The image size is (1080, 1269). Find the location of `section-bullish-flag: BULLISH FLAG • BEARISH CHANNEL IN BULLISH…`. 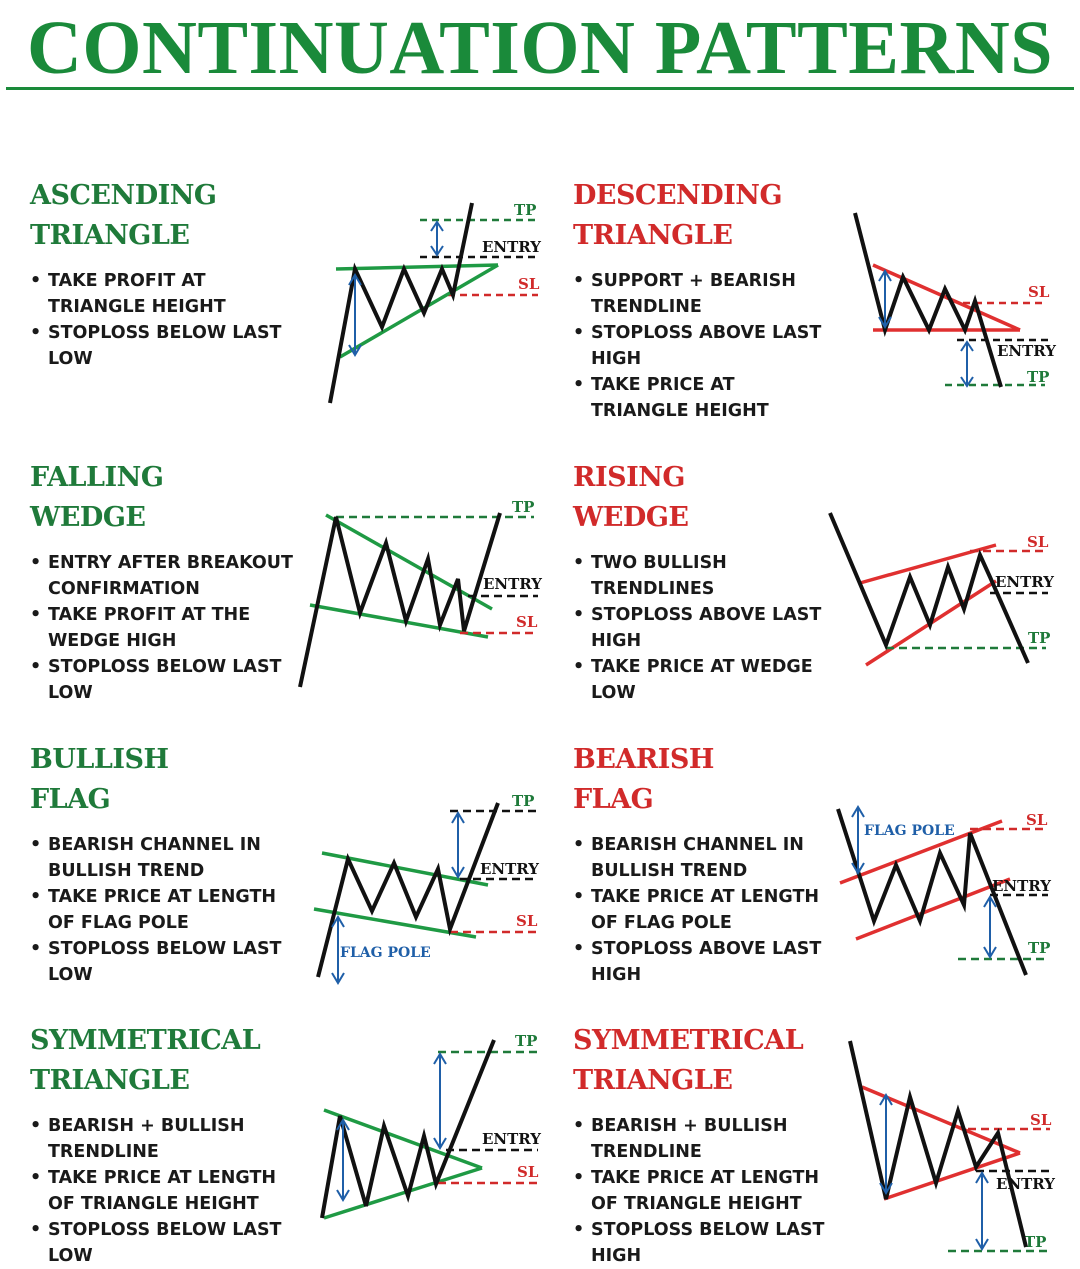

section-bullish-flag: BULLISH FLAG • BEARISH CHANNEL IN BULLISH… is located at coordinates (165, 864).